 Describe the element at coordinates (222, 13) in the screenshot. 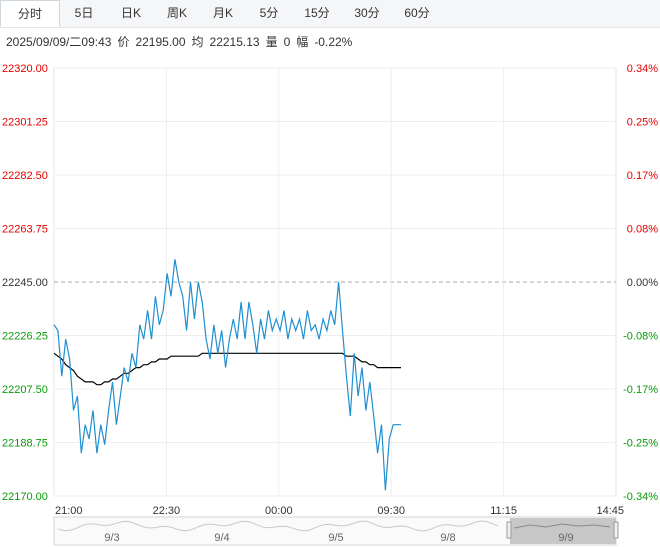

I see `tab-monthly-k: 月K` at that location.